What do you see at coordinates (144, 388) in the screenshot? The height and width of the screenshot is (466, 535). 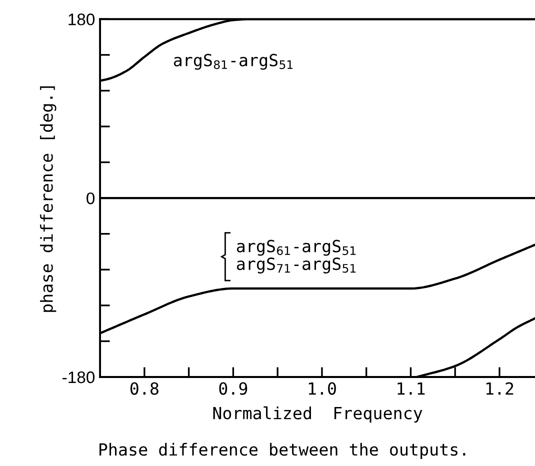 I see `x-tick-label: 0.8` at bounding box center [144, 388].